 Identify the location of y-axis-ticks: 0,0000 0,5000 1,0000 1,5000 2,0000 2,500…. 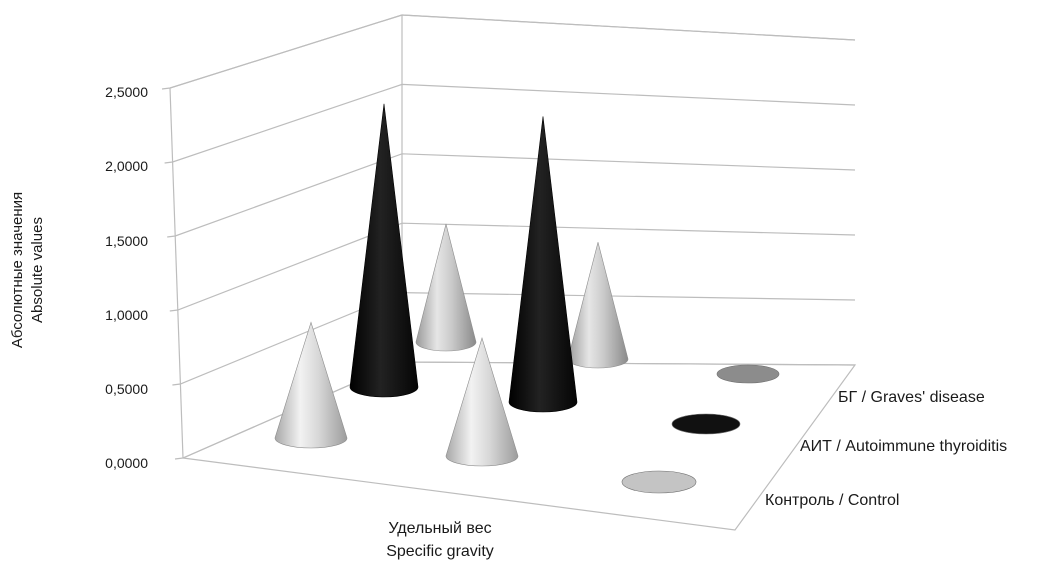
(126, 277).